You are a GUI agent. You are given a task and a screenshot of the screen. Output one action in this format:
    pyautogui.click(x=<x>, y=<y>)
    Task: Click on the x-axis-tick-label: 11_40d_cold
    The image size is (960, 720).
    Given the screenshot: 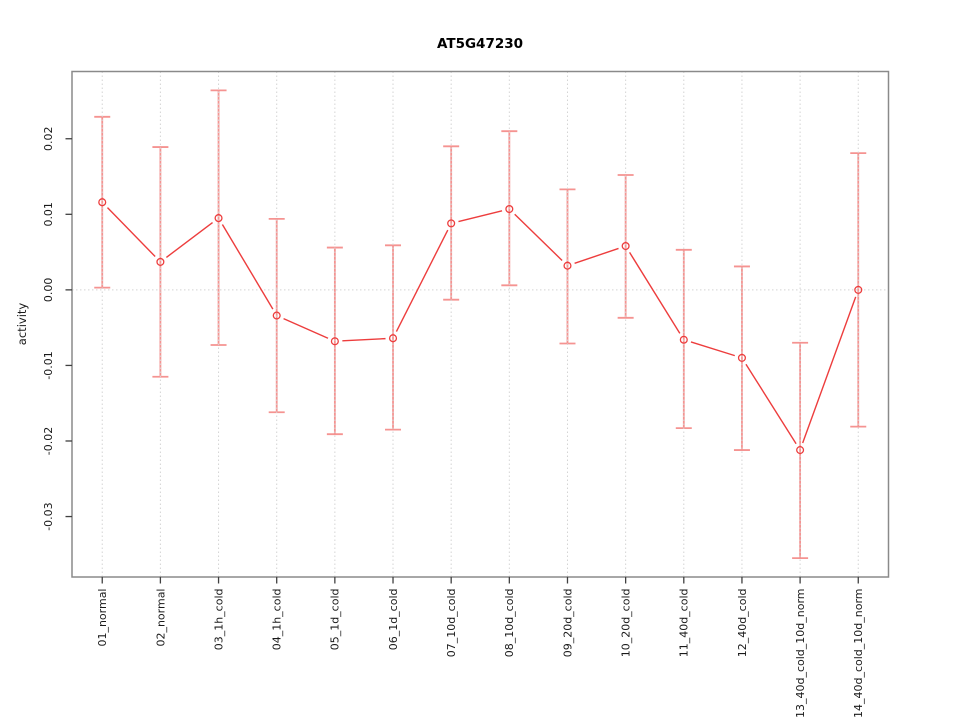 What is the action you would take?
    pyautogui.click(x=684, y=623)
    